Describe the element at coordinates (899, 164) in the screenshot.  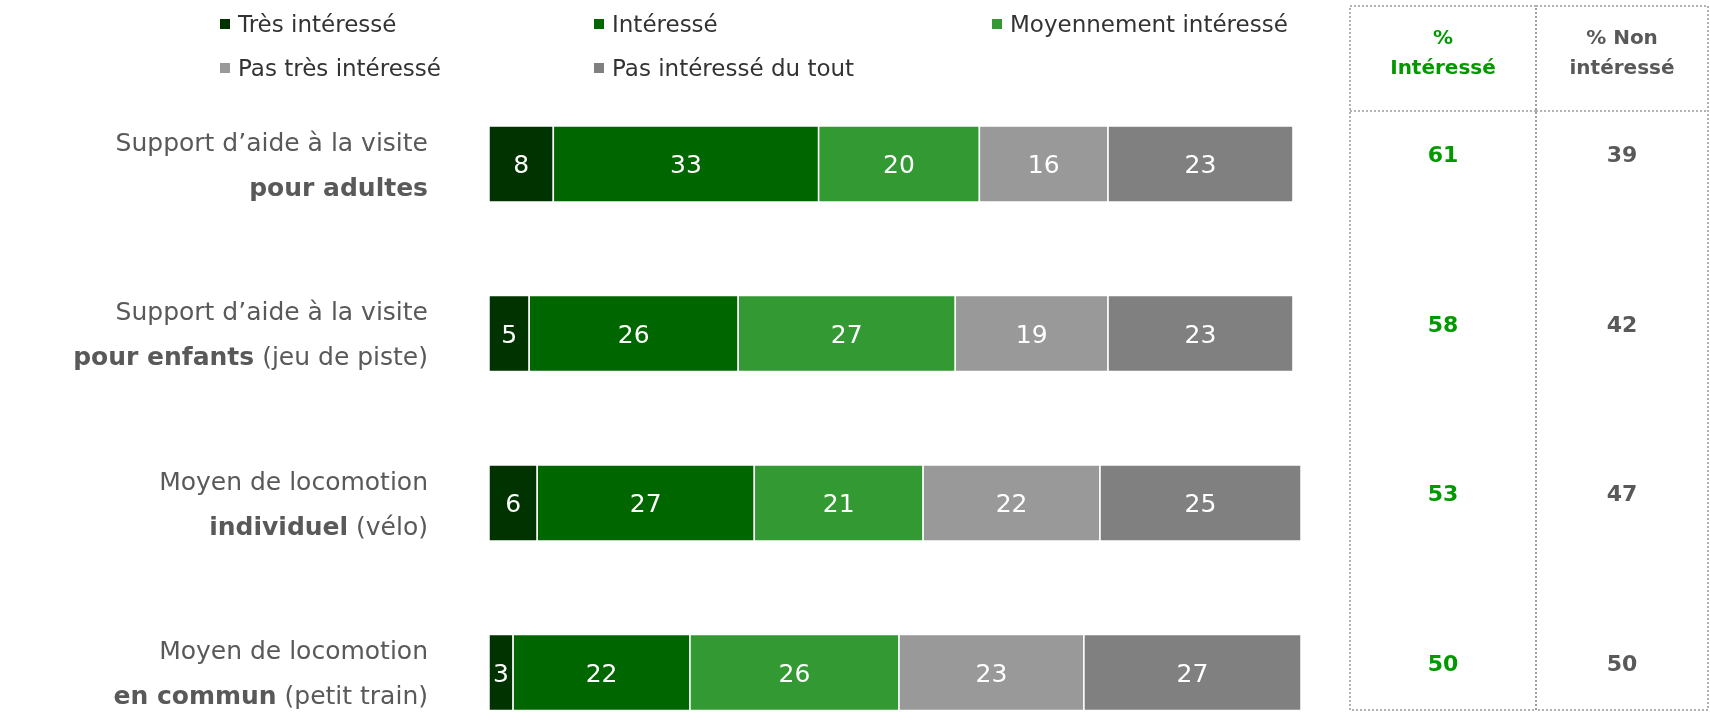
I see `data-label: 20` at that location.